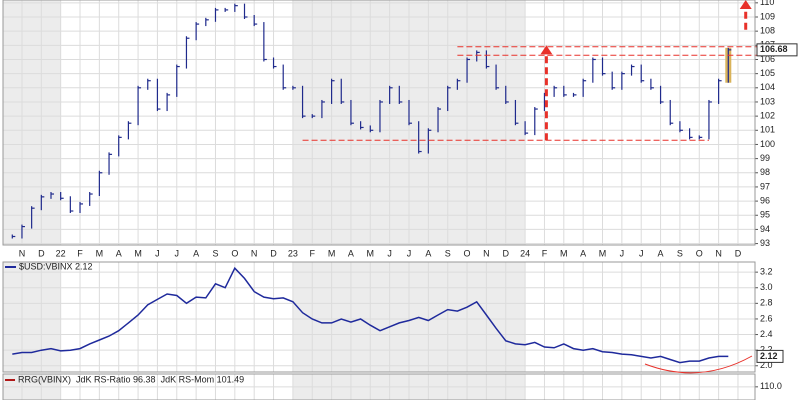  I want to click on y-tick-label: 96, so click(765, 200).